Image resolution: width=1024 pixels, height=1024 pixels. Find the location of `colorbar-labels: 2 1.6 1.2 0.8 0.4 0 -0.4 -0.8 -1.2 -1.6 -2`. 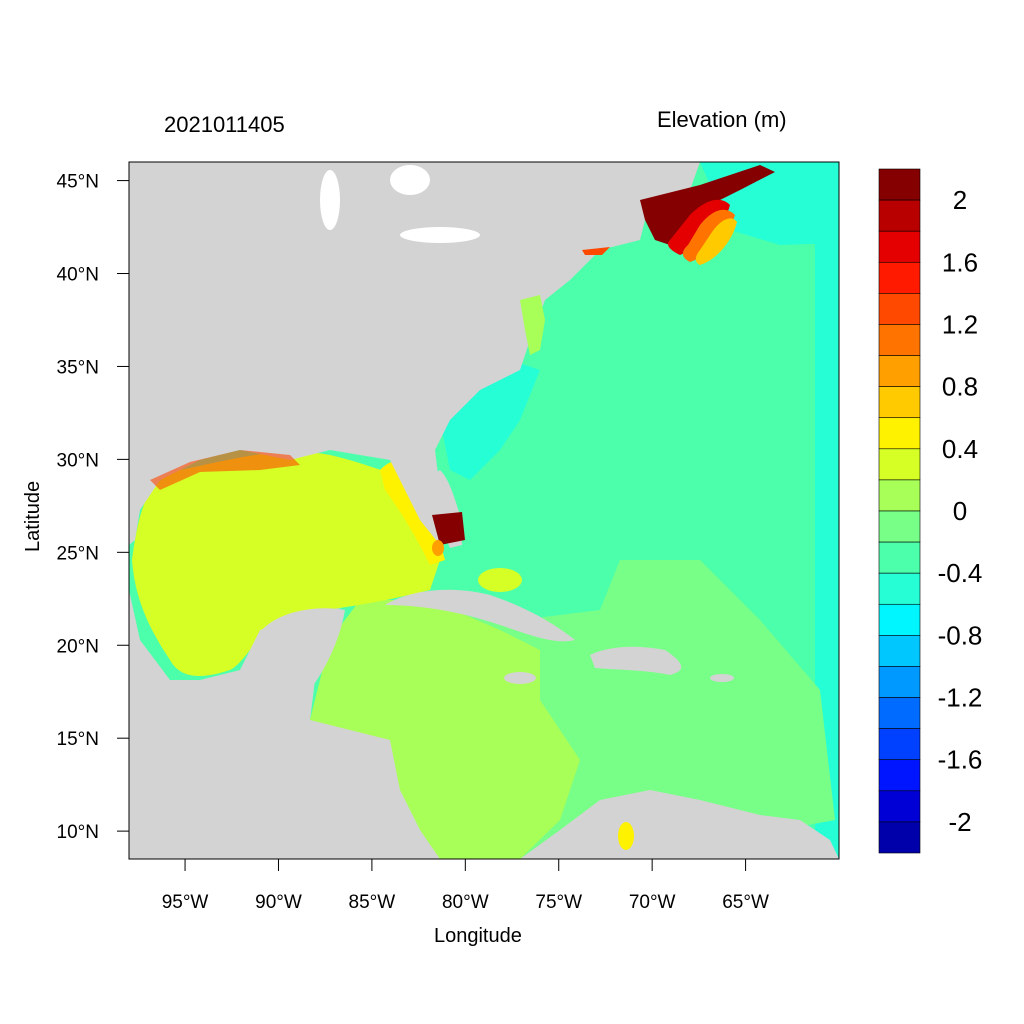

colorbar-labels: 2 1.6 1.2 0.8 0.4 0 -0.4 -0.8 -1.2 -1.6 -2 is located at coordinates (960, 511).